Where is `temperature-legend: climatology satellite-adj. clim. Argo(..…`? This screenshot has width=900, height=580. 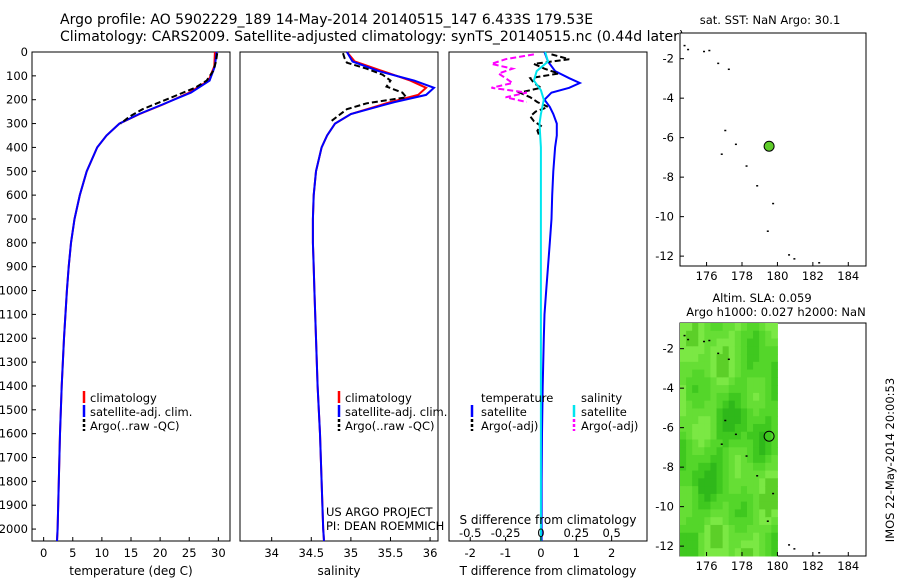
temperature-legend: climatology satellite-adj. clim. Argo(..… is located at coordinates (137, 412).